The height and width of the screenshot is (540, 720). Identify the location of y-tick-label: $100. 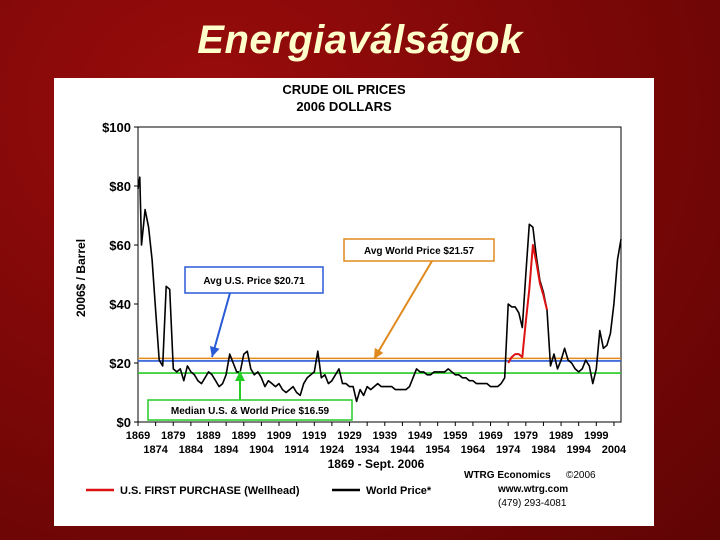
(116, 127).